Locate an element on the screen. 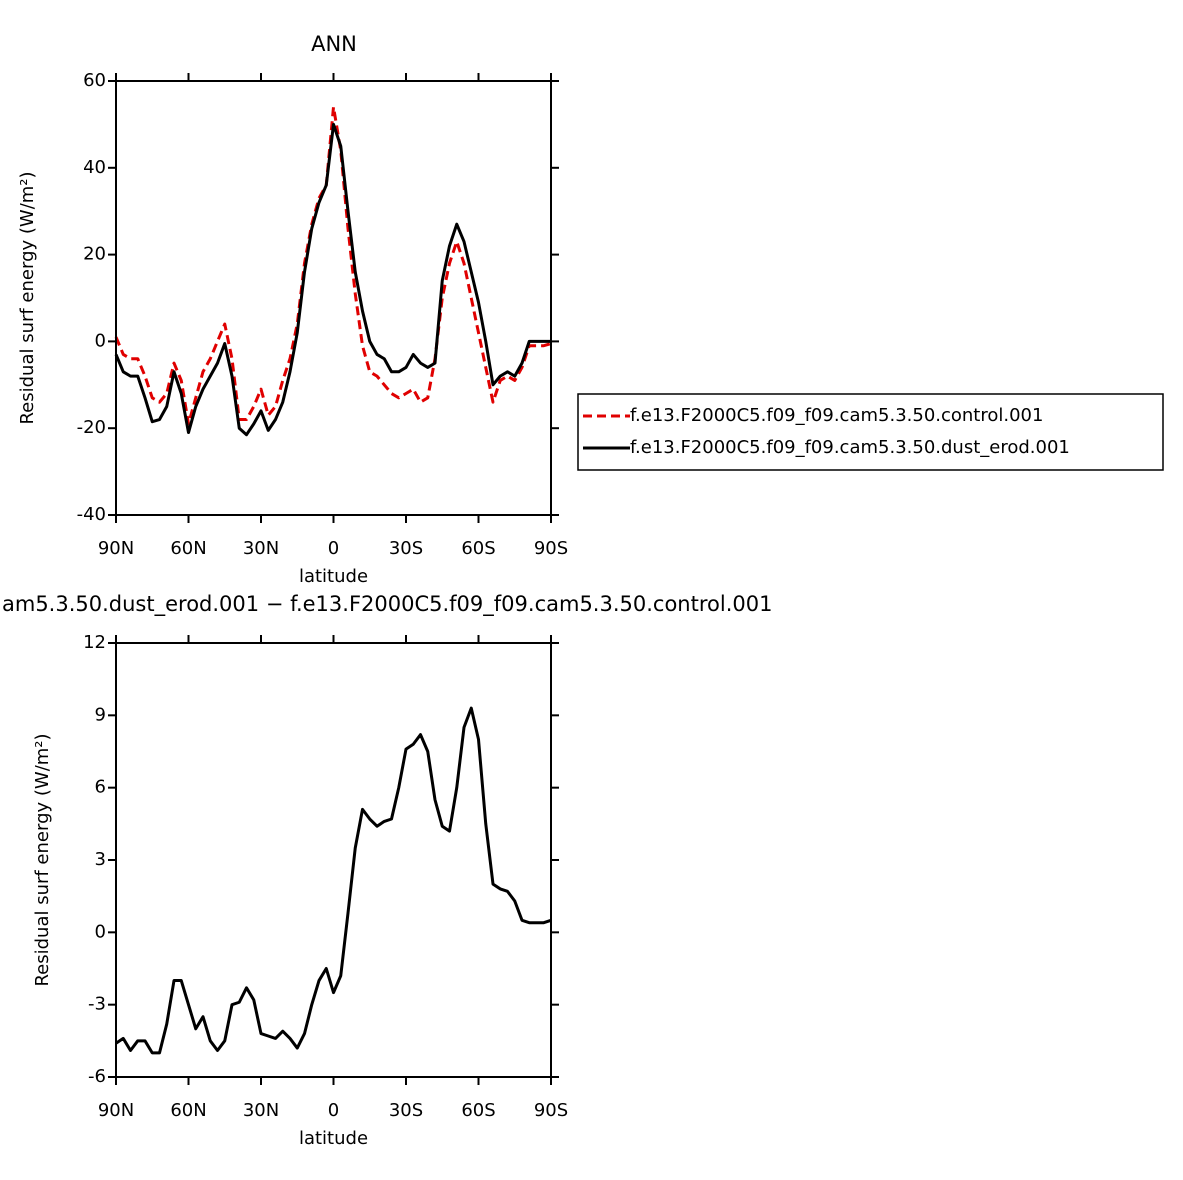 The image size is (1183, 1180). y-tick-label: -20 is located at coordinates (91, 427).